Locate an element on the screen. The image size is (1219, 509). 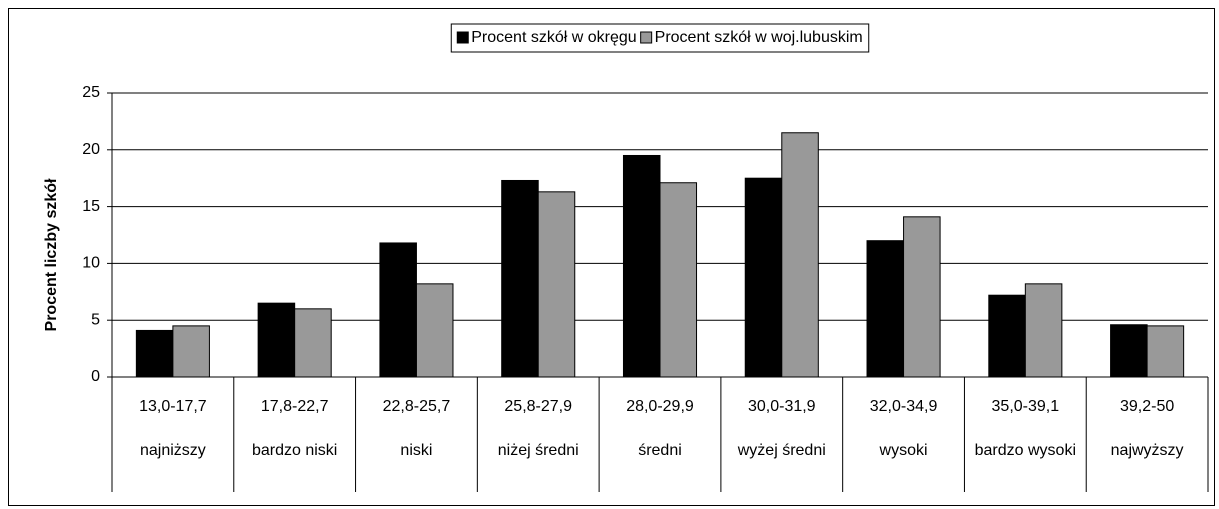
x-tick-label: 35,0-39,1 is located at coordinates (1026, 406).